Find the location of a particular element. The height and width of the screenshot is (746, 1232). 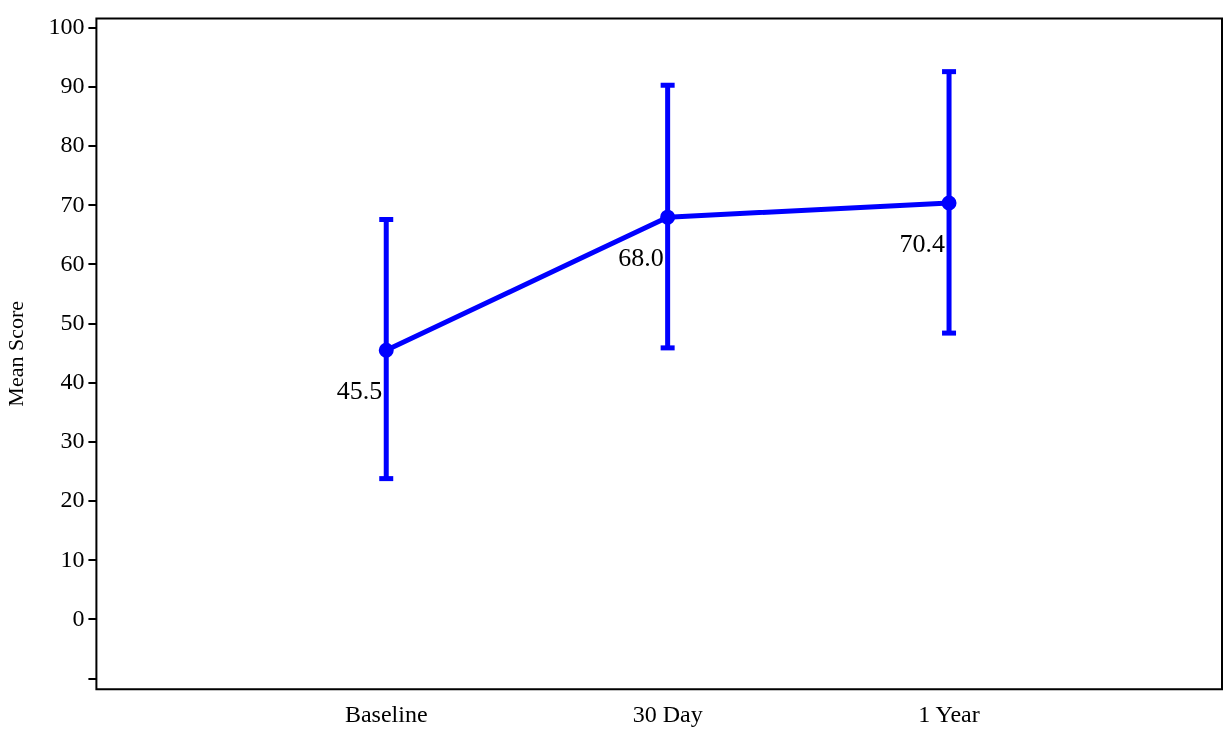

x-tick-label: Baseline is located at coordinates (386, 713).